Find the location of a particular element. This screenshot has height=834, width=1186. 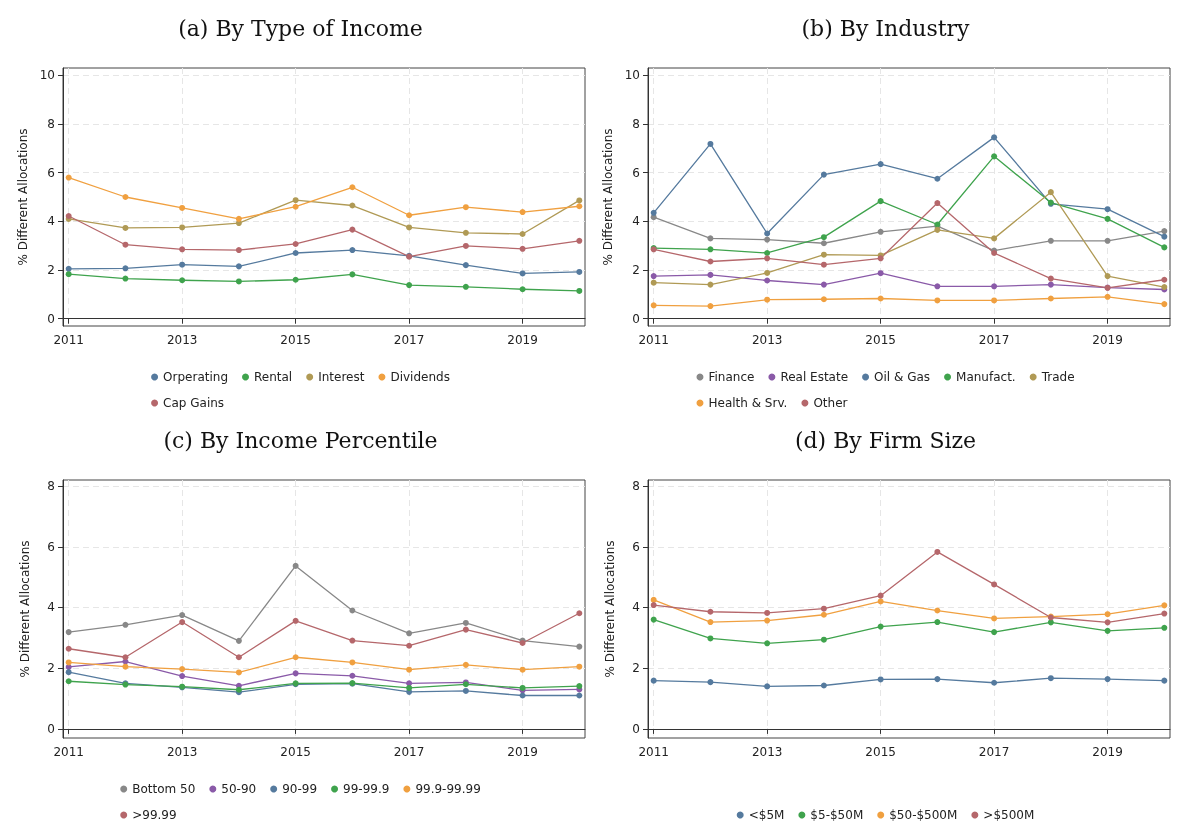

legend-label: 99-99.9 is located at coordinates (366, 789).